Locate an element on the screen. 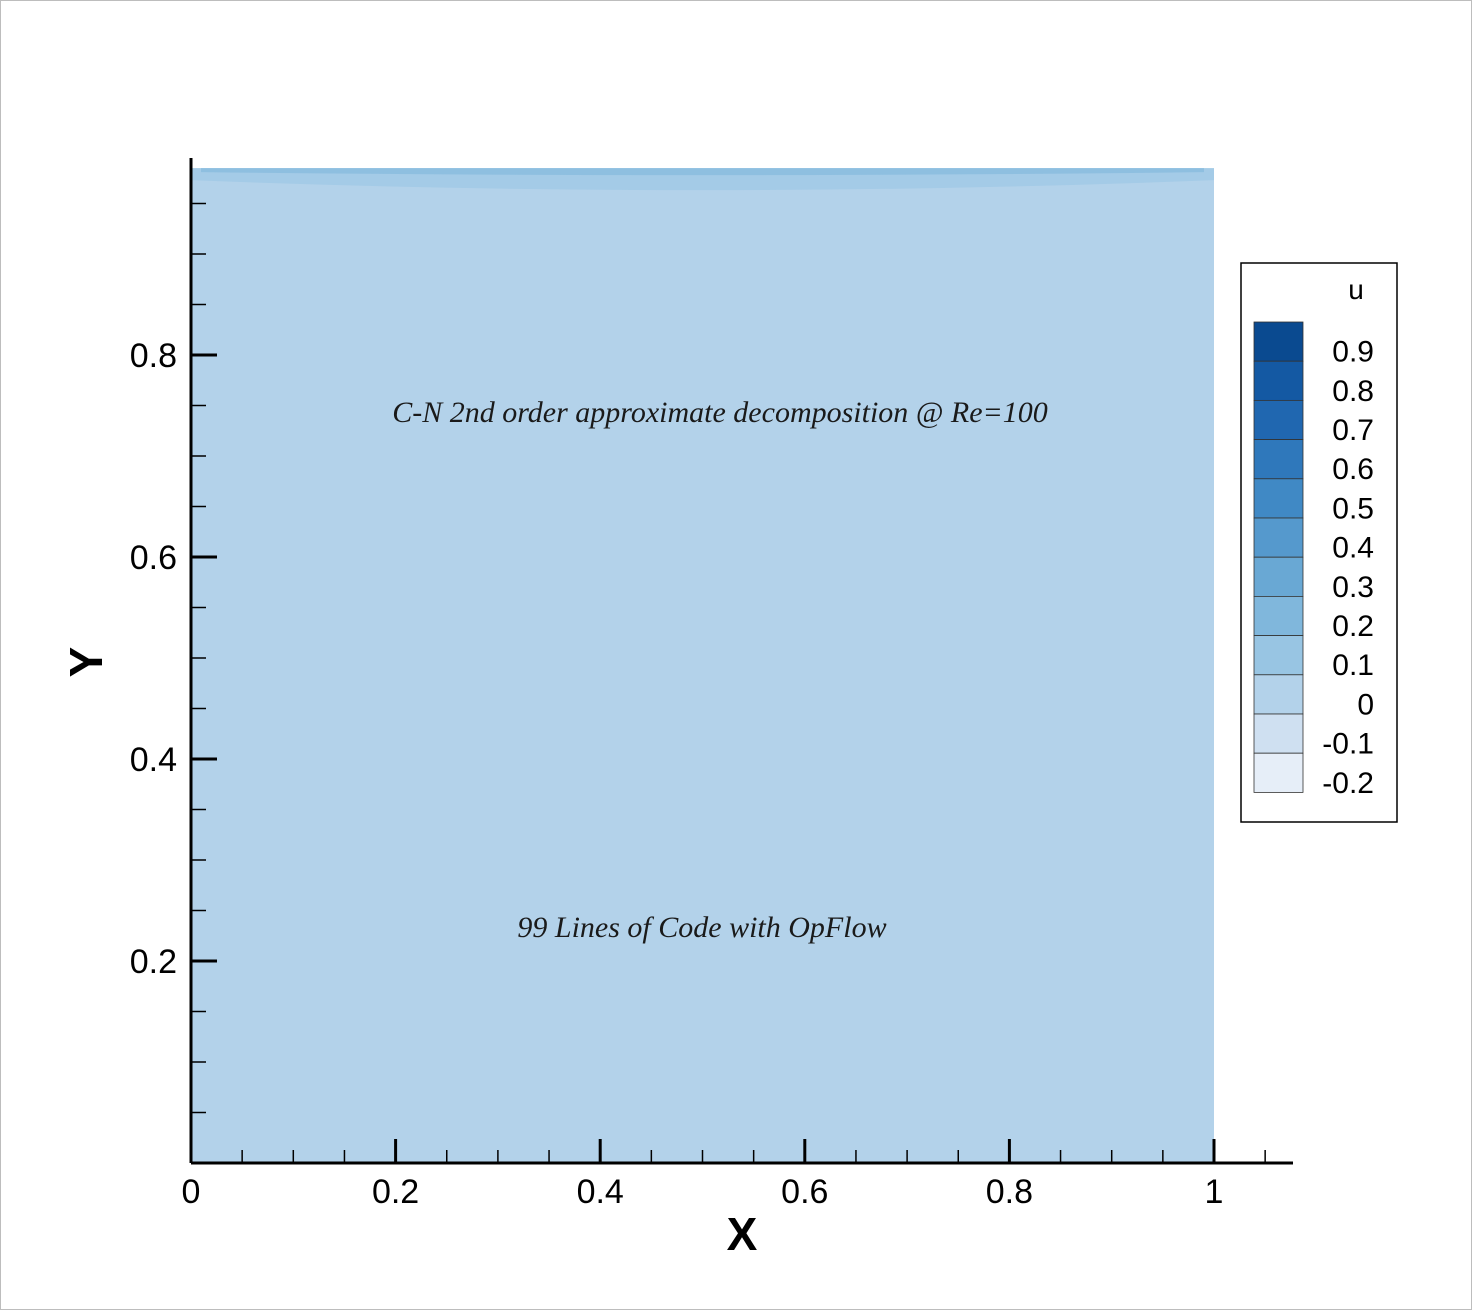 This screenshot has height=1310, width=1472. annotation-code: 99 Lines of Code with OpFlow is located at coordinates (701, 927).